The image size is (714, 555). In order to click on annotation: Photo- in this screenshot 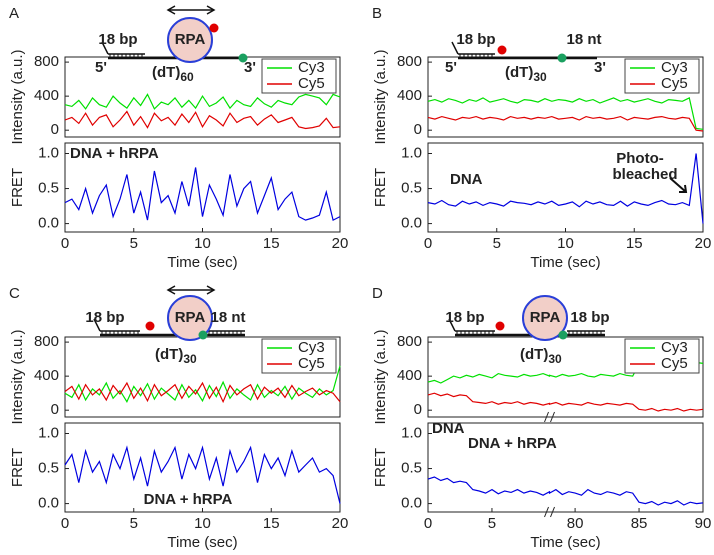, I will do `click(639, 158)`.